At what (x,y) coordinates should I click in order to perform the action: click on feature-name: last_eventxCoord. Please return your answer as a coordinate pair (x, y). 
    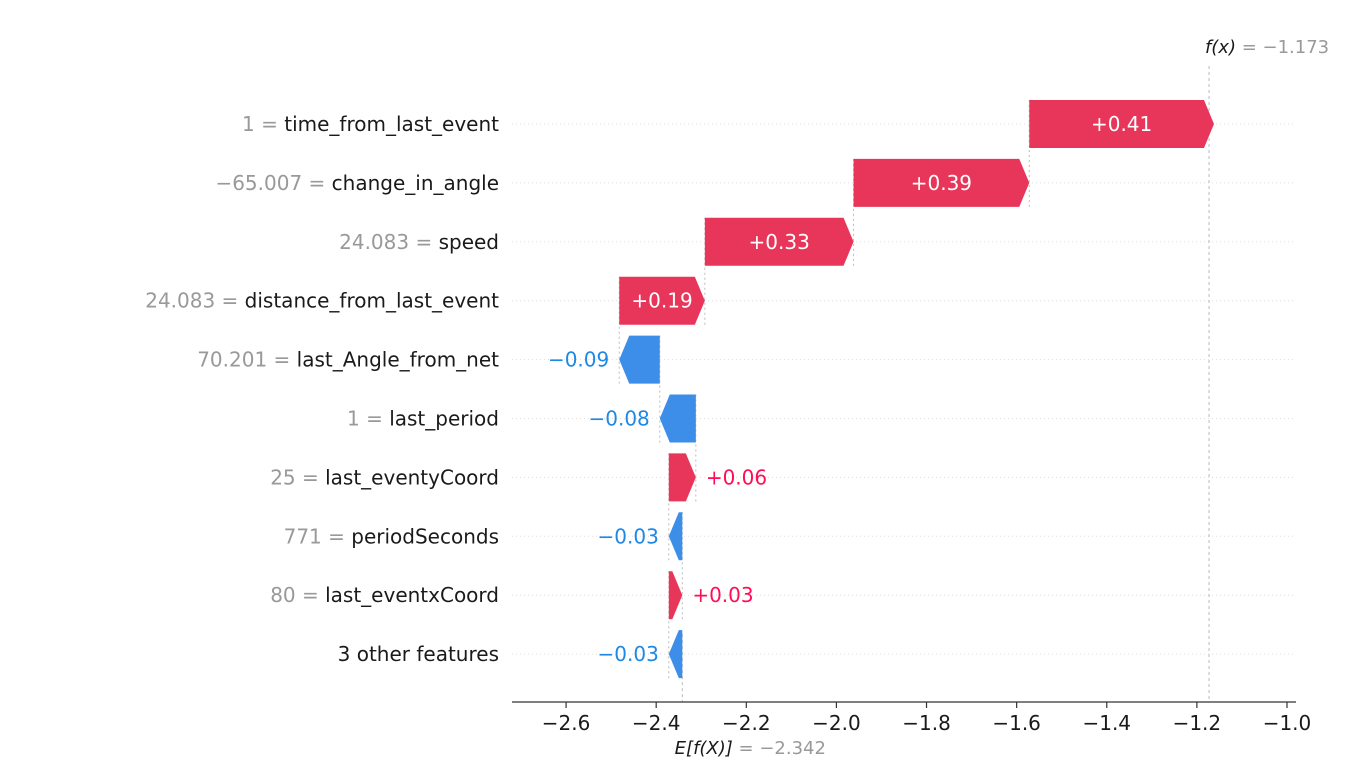
    Looking at the image, I should click on (412, 595).